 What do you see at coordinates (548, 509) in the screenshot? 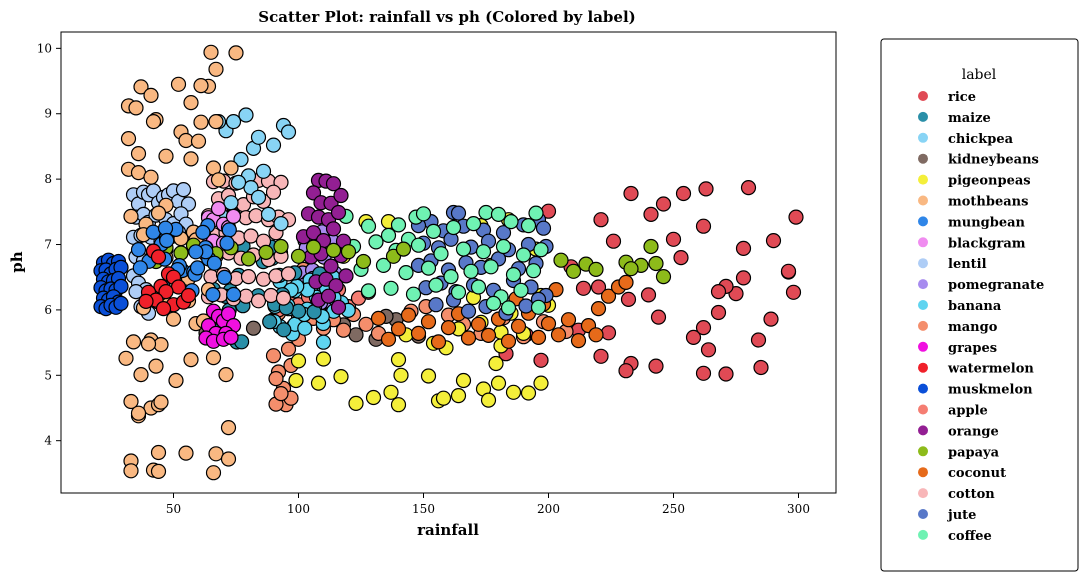
I see `x-tick-label: 200` at bounding box center [548, 509].